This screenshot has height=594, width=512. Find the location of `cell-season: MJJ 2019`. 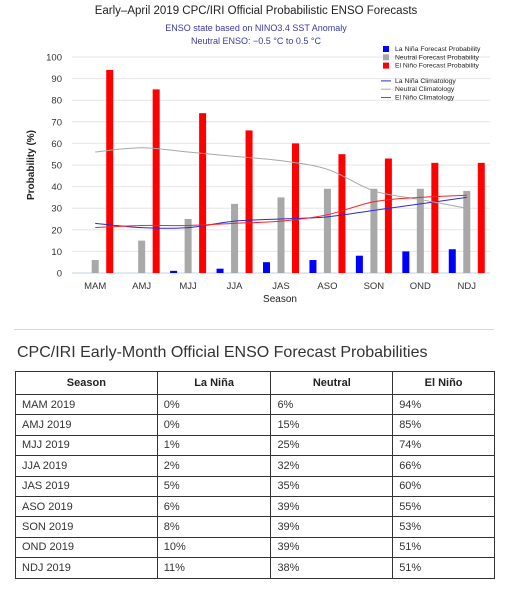

cell-season: MJJ 2019 is located at coordinates (86, 445).